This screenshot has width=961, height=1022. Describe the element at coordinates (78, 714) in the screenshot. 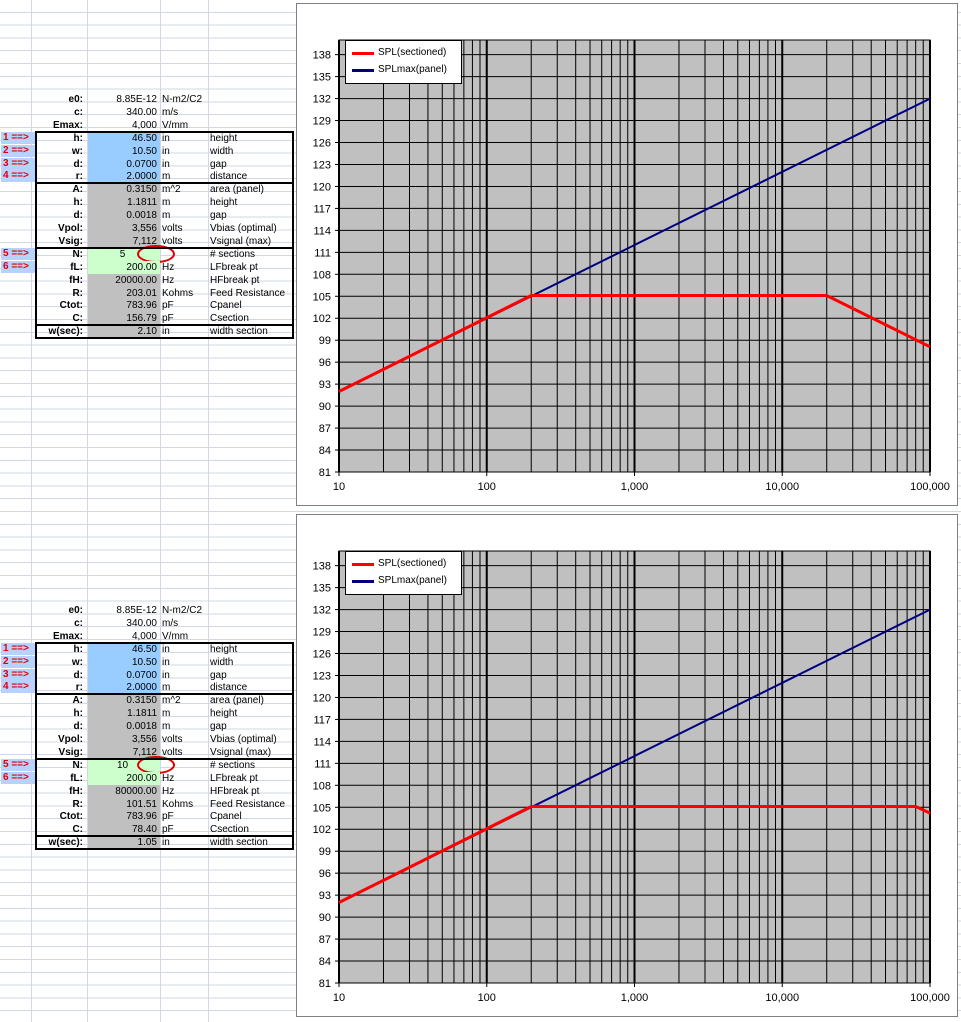

I see `param-label: h:` at that location.